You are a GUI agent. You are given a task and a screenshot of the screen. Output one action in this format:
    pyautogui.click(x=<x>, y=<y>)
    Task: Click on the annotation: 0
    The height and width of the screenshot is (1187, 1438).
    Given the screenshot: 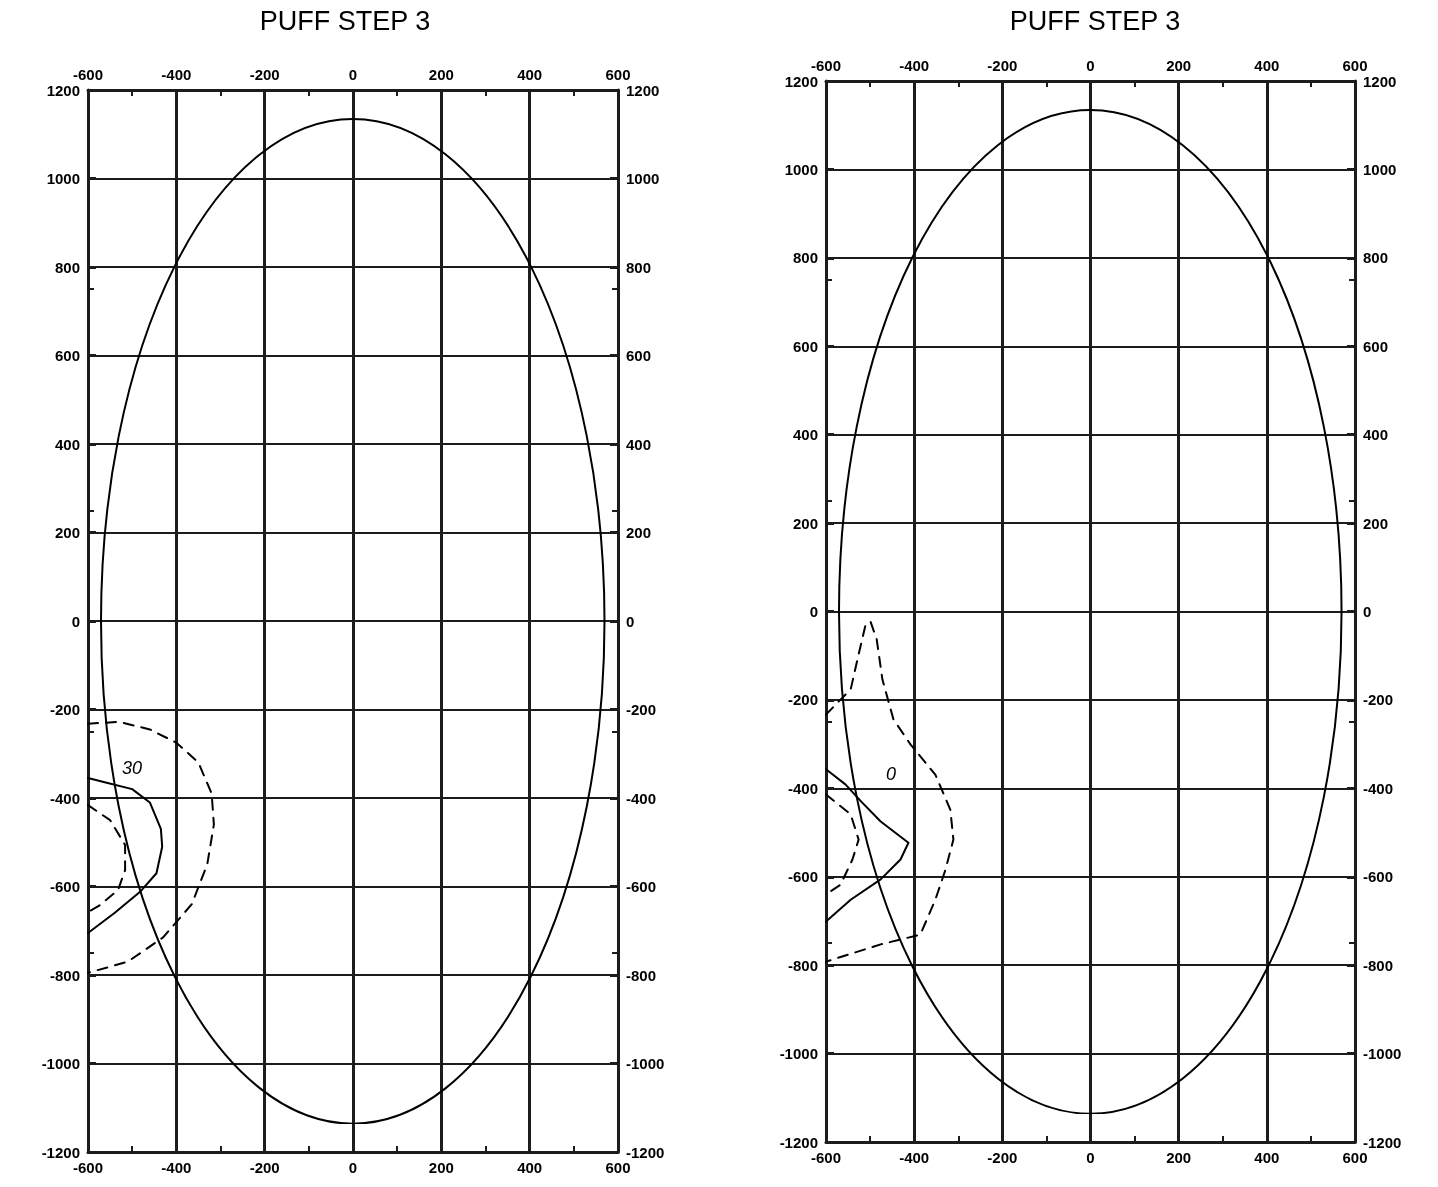 What is the action you would take?
    pyautogui.click(x=891, y=774)
    